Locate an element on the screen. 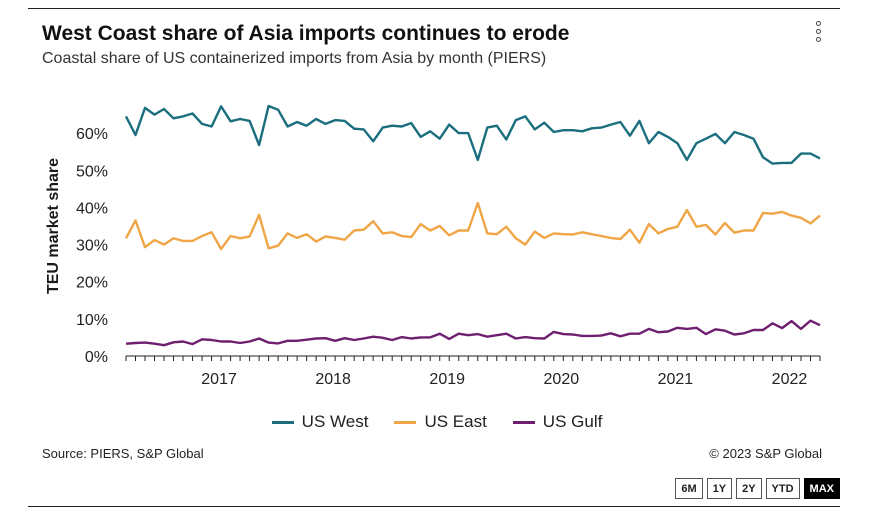 This screenshot has width=874, height=512. top-rule is located at coordinates (434, 8).